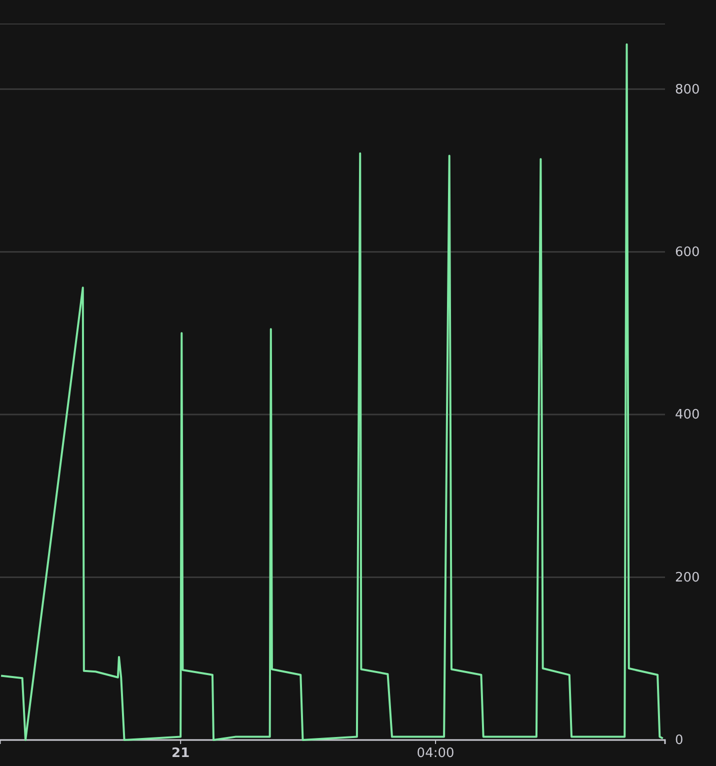  Describe the element at coordinates (687, 252) in the screenshot. I see `y-tick-label: 600` at that location.